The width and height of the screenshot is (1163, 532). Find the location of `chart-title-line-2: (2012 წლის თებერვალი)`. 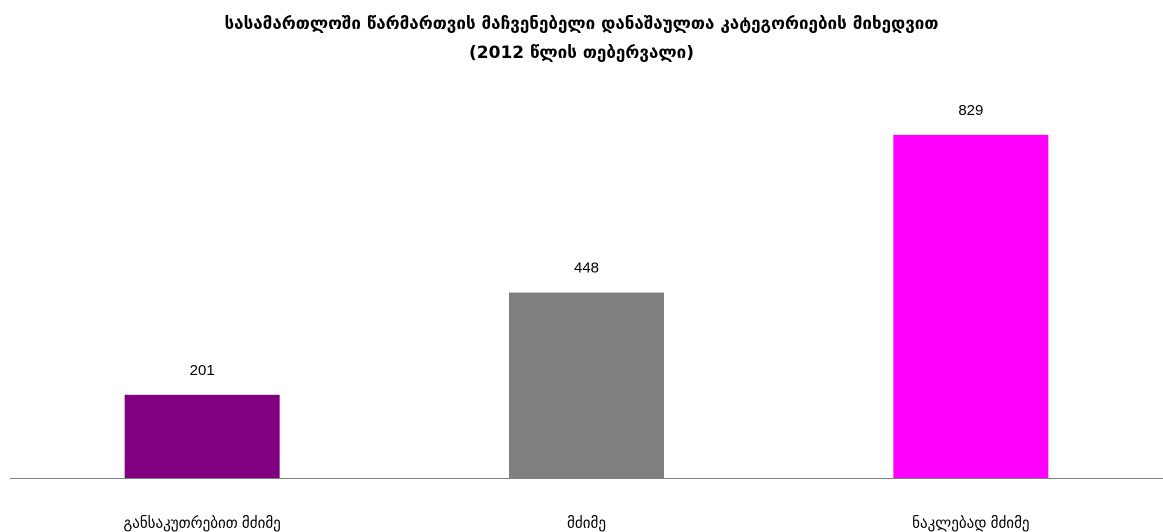

chart-title-line-2: (2012 წლის თებერვალი) is located at coordinates (581, 53).